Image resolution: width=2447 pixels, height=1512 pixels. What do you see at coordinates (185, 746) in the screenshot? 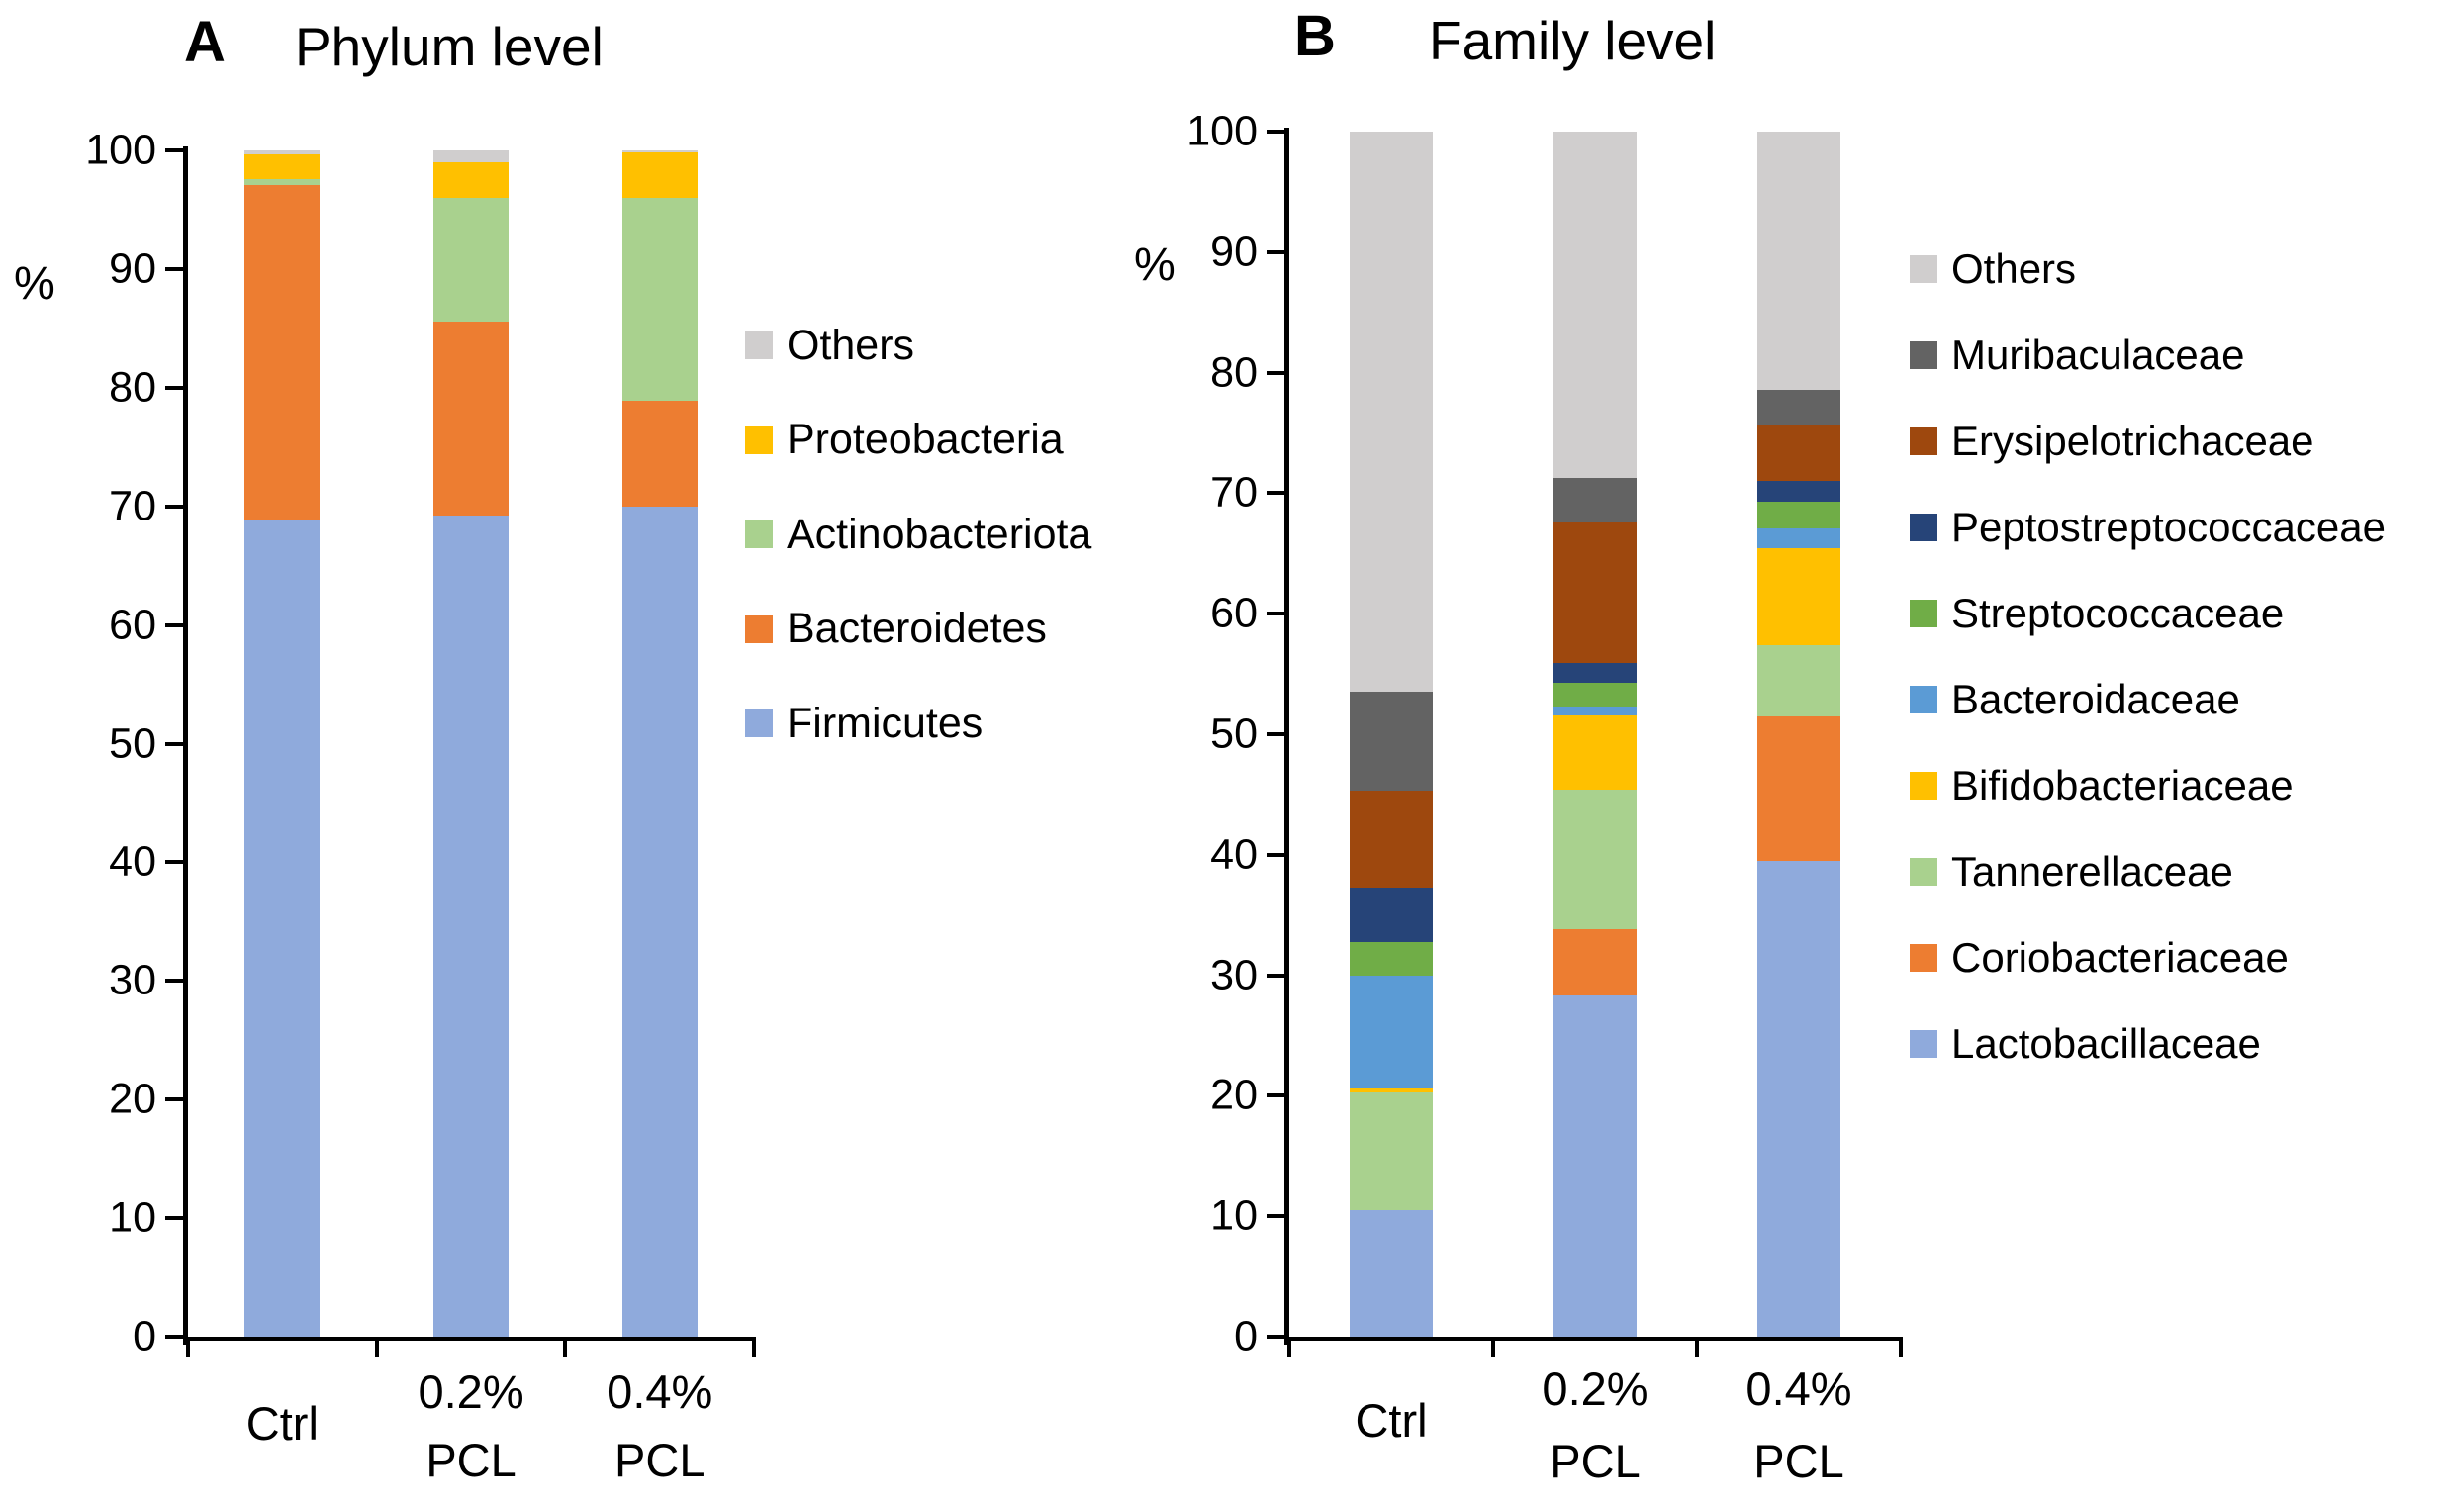
I see `panel-a-y-axis` at bounding box center [185, 746].